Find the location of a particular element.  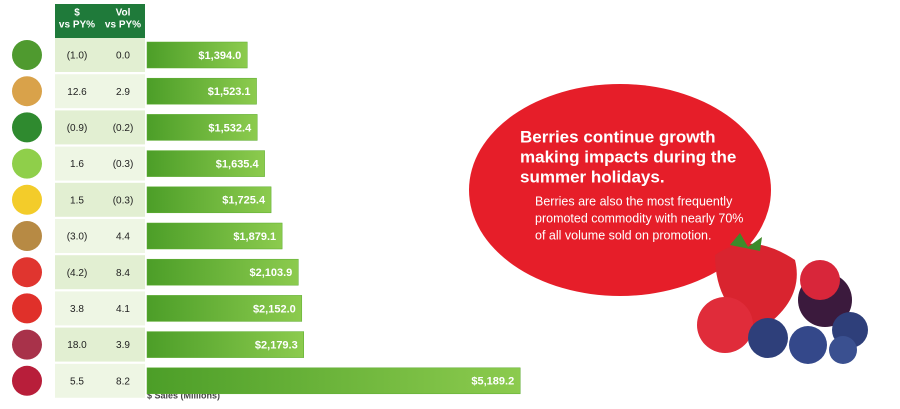

dollar-vs-py: (0.9) is located at coordinates (77, 128).